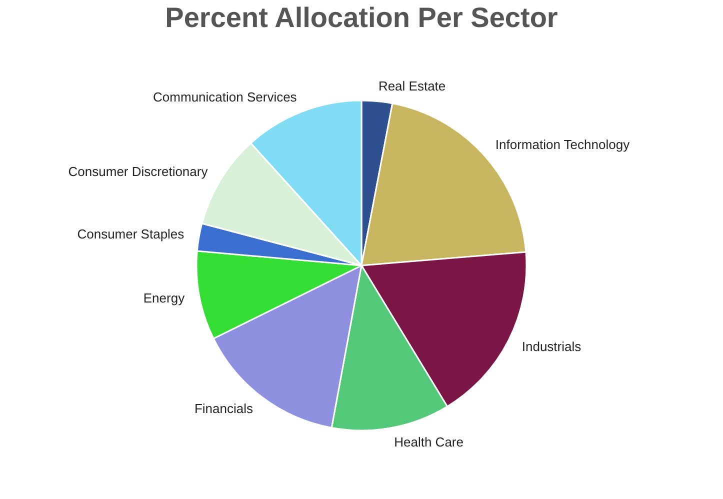  What do you see at coordinates (225, 97) in the screenshot?
I see `slice-label: Communication Services` at bounding box center [225, 97].